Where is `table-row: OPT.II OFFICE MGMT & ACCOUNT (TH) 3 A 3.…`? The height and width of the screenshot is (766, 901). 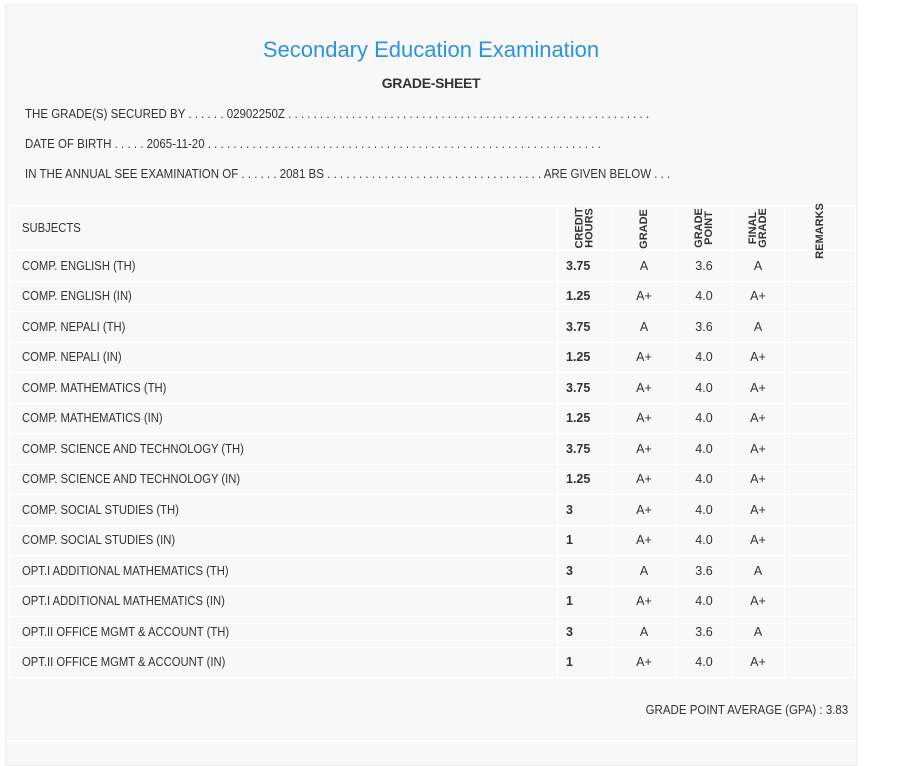 table-row: OPT.II OFFICE MGMT & ACCOUNT (TH) 3 A 3.… is located at coordinates (432, 632).